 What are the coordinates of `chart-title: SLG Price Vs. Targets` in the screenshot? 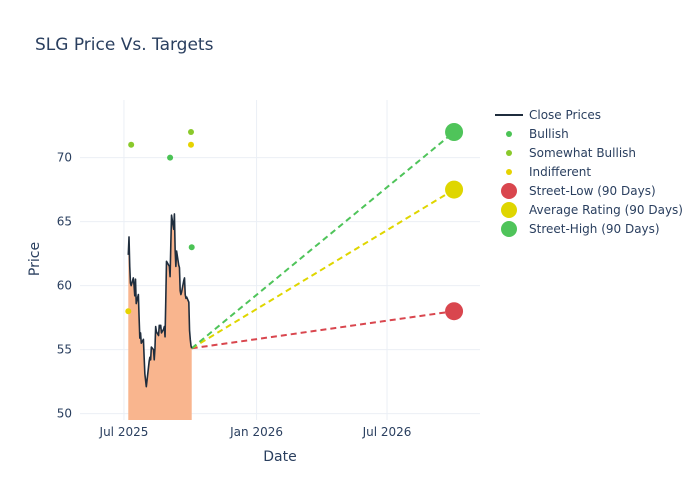 It's located at (124, 45).